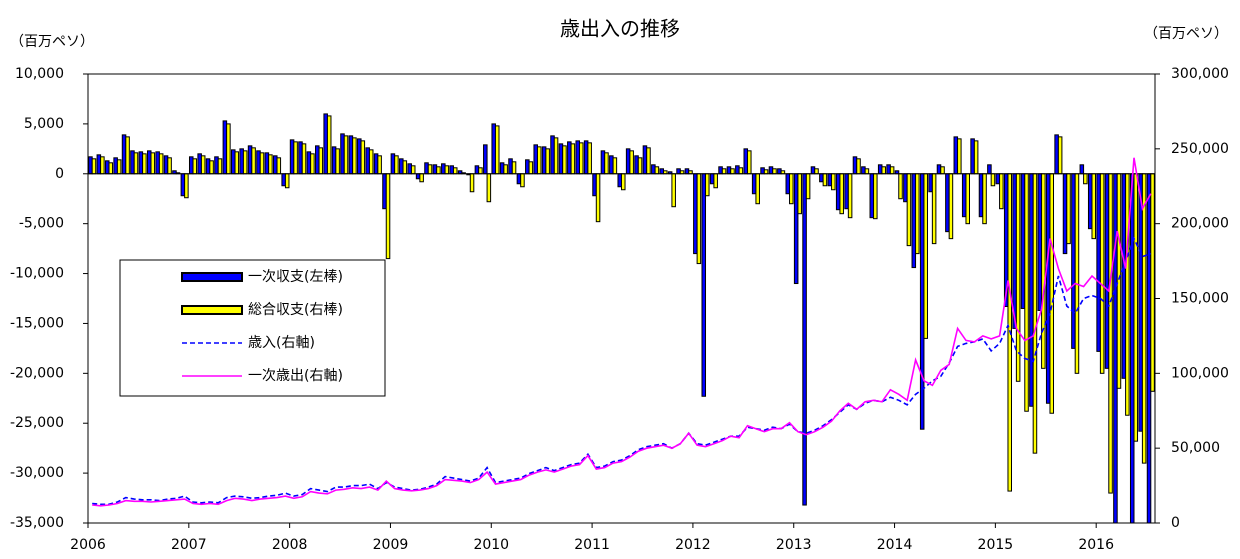 This screenshot has height=559, width=1240. I want to click on y-tick-label: 5,000, so click(44, 124).